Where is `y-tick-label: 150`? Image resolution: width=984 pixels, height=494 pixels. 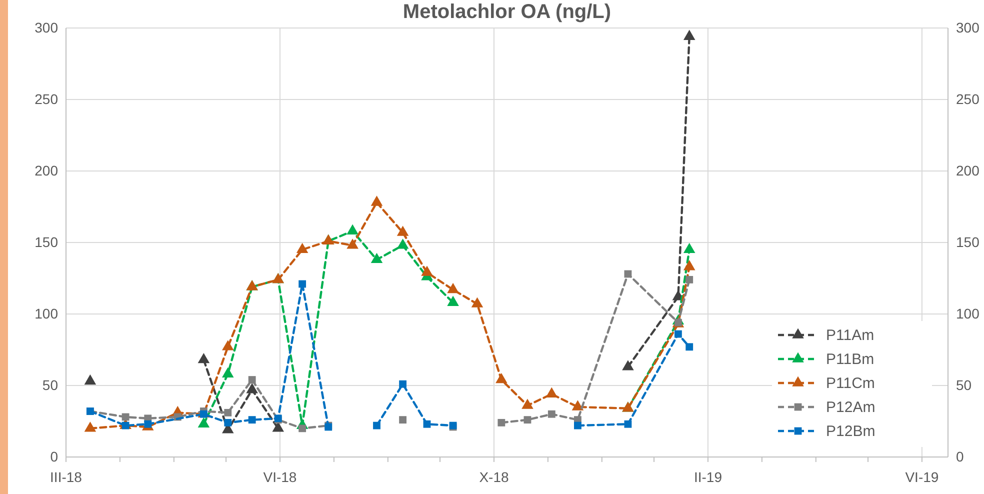 y-tick-label: 150 is located at coordinates (46, 242).